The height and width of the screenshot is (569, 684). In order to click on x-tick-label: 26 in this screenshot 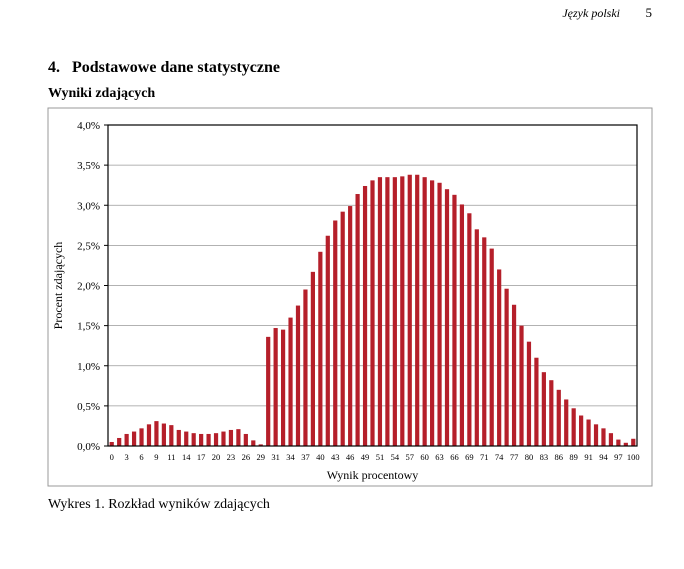, I will do `click(246, 457)`.